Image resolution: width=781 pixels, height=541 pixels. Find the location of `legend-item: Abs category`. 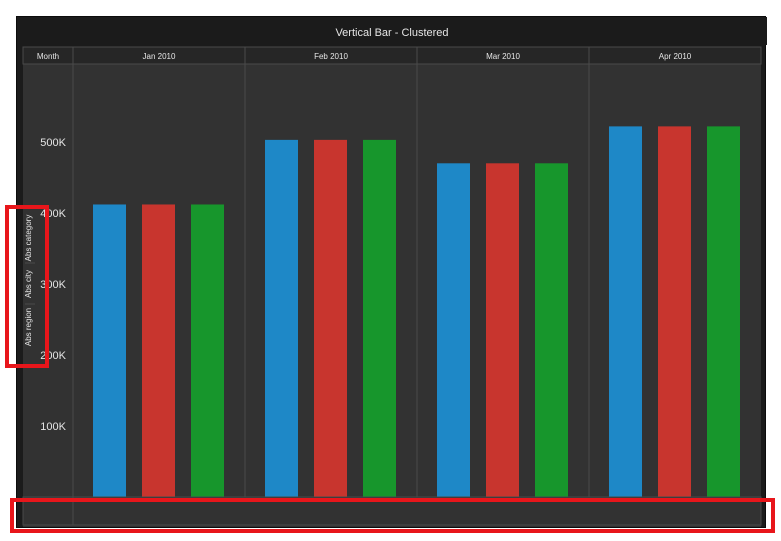

legend-item: Abs category is located at coordinates (28, 238).